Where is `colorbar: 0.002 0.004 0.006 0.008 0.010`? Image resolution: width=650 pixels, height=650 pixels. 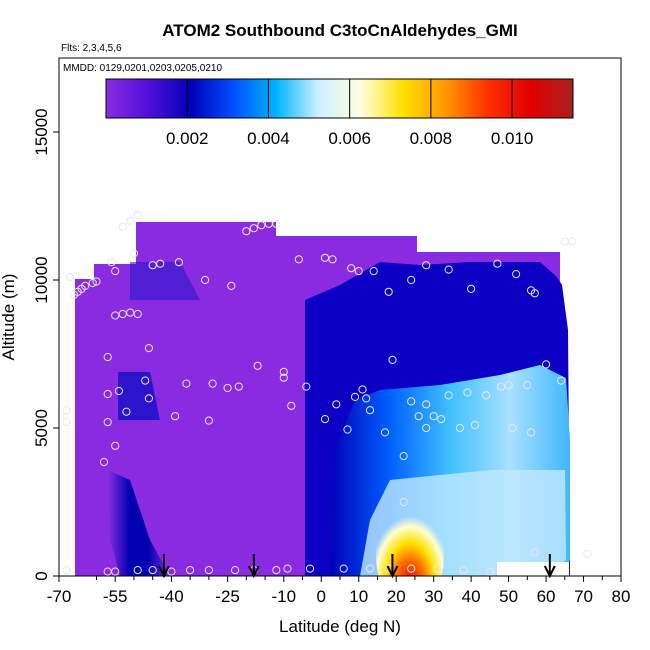 colorbar: 0.002 0.004 0.006 0.008 0.010 is located at coordinates (339, 113).